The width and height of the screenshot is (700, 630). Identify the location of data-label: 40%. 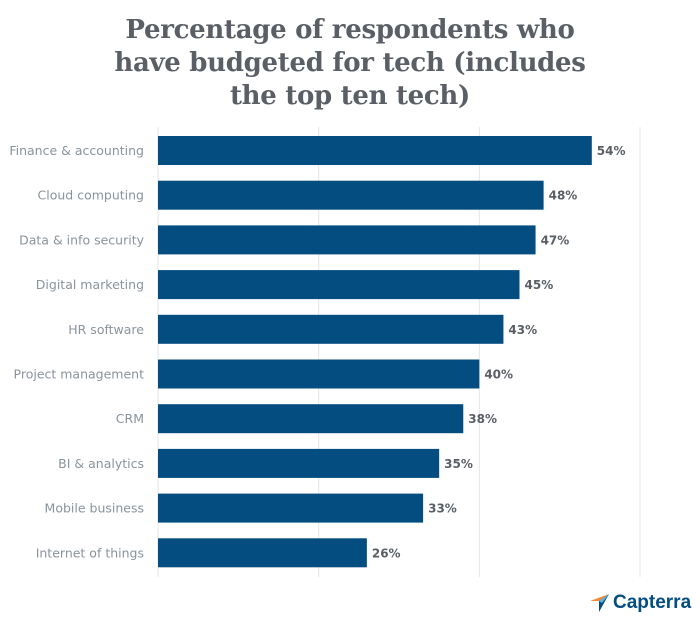
(498, 375).